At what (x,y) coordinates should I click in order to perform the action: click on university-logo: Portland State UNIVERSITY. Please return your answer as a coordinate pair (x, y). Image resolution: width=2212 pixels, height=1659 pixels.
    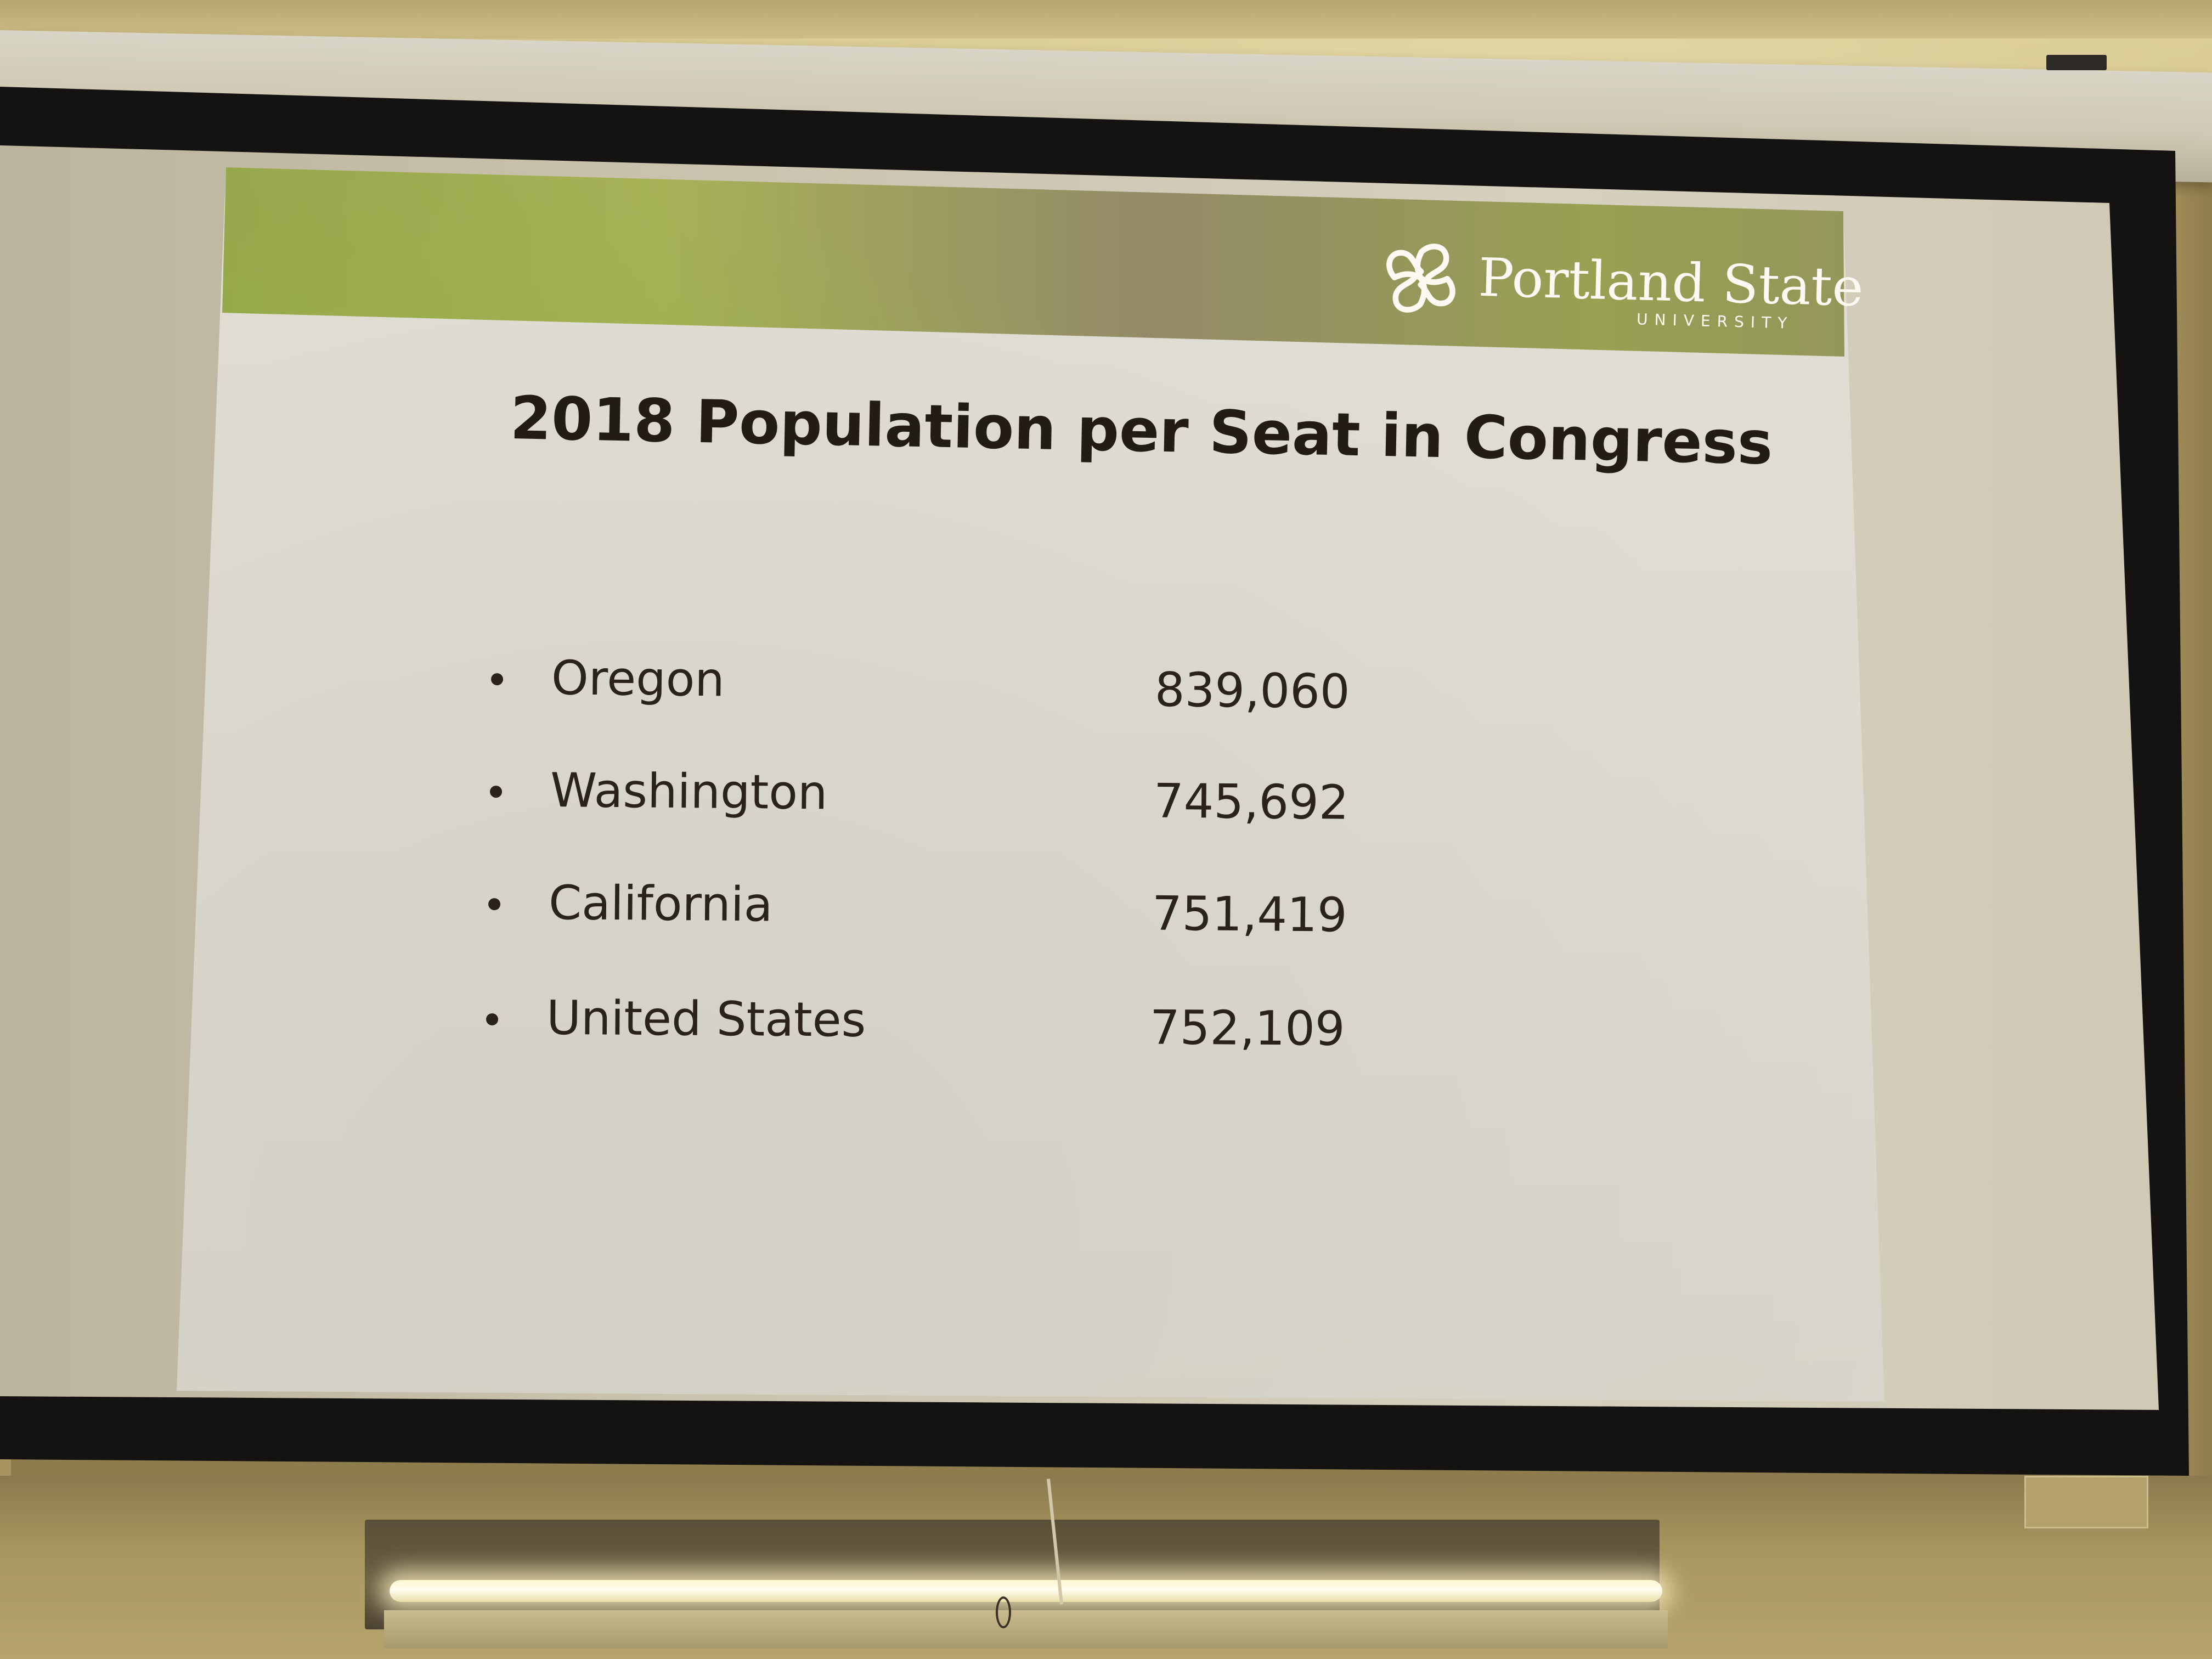
    Looking at the image, I should click on (1621, 282).